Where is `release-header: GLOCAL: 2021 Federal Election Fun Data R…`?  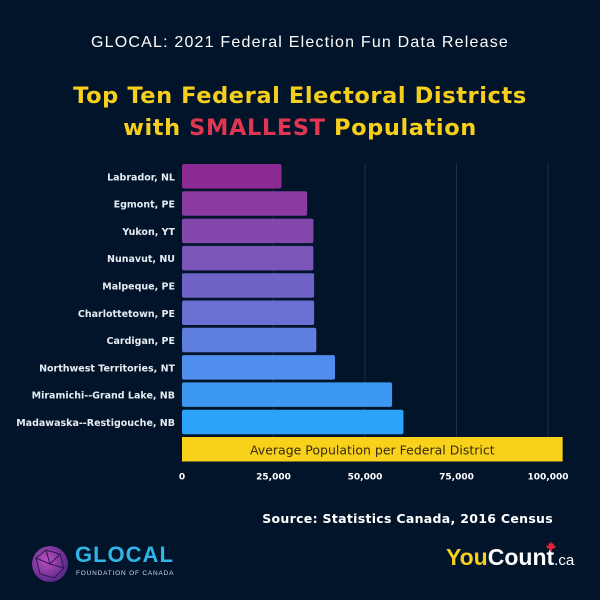
release-header: GLOCAL: 2021 Federal Election Fun Data R… is located at coordinates (300, 42).